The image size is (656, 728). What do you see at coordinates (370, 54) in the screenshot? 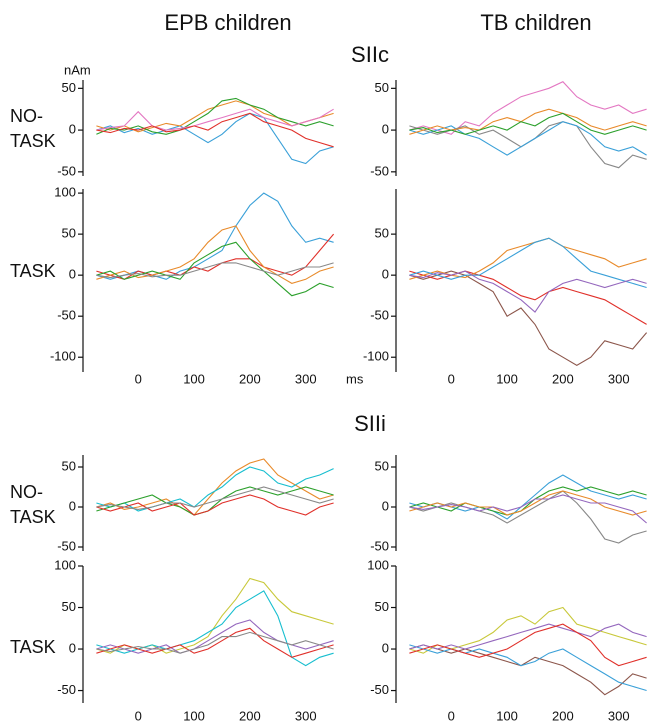
I see `section-title: SIIc` at bounding box center [370, 54].